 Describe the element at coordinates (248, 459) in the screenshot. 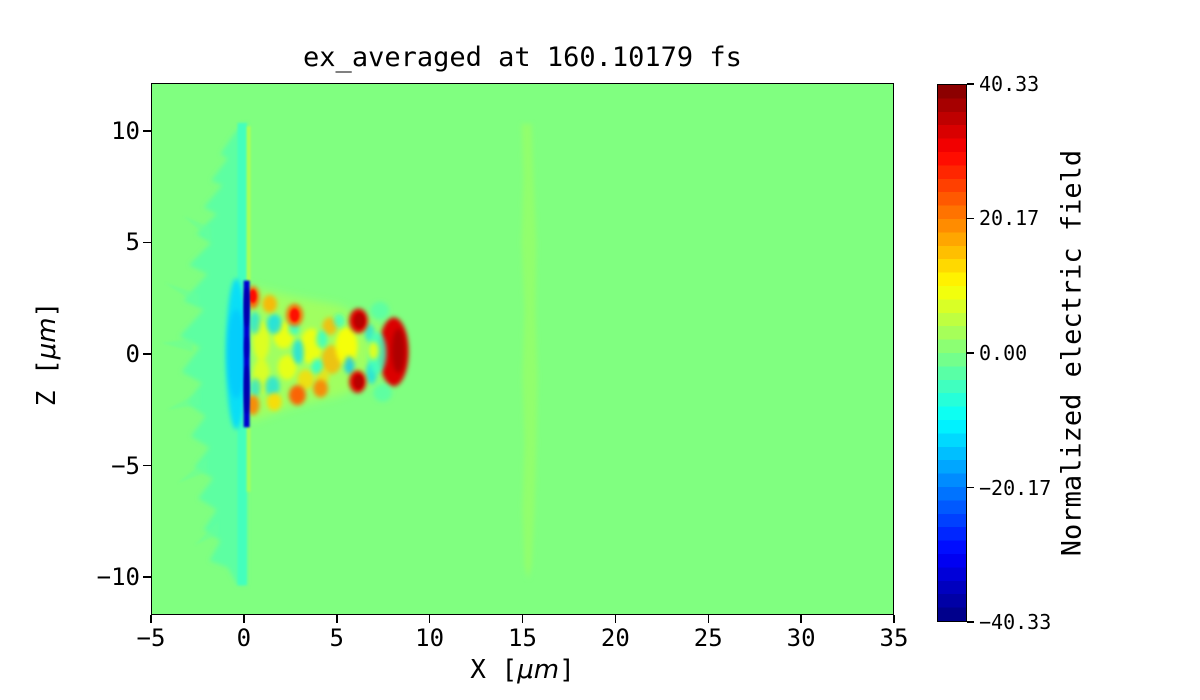

I see `yellow-line-bottom` at that location.